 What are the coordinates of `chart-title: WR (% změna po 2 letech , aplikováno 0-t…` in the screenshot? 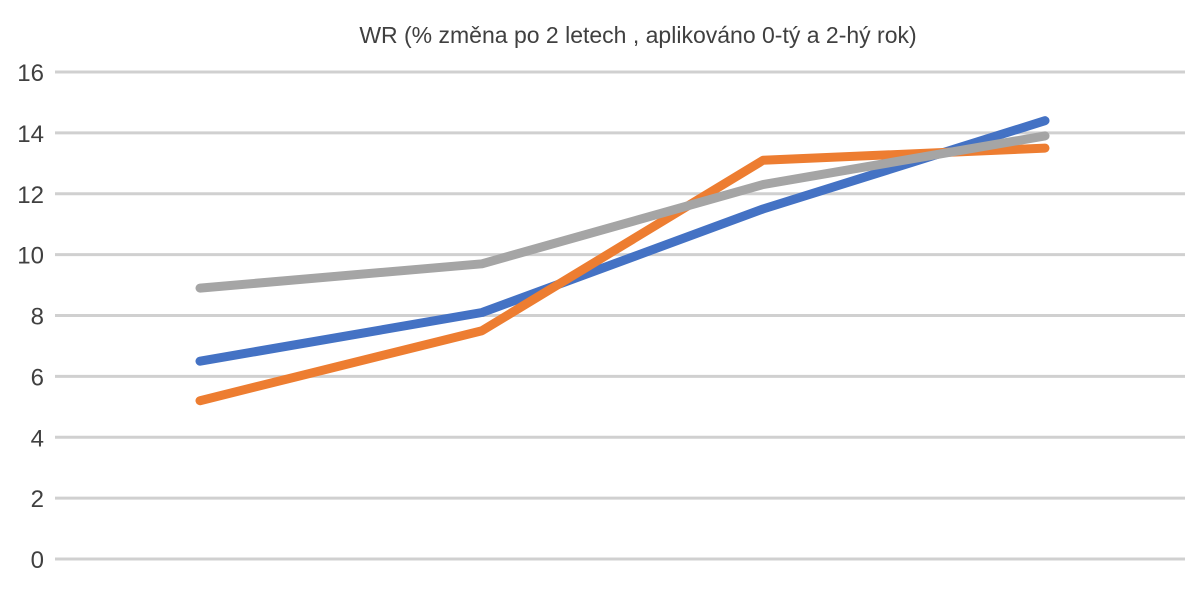 It's located at (637, 35).